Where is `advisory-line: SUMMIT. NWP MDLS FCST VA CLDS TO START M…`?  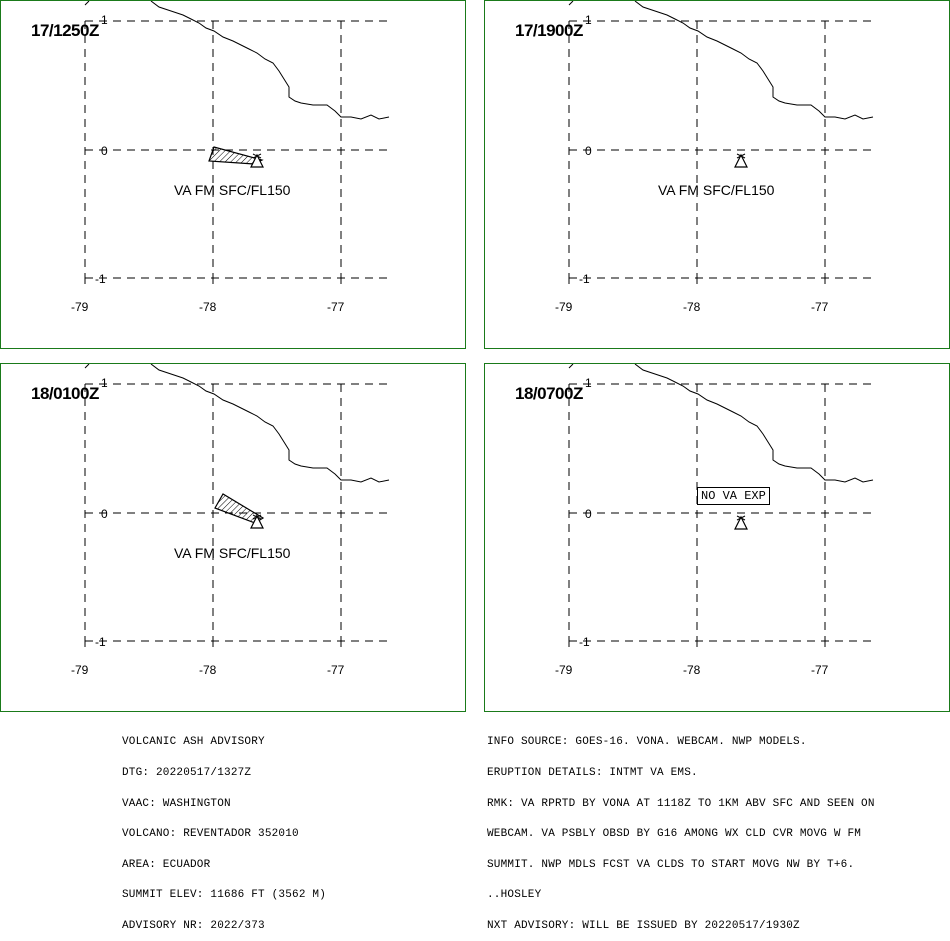
advisory-line: SUMMIT. NWP MDLS FCST VA CLDS TO START M… is located at coordinates (671, 864).